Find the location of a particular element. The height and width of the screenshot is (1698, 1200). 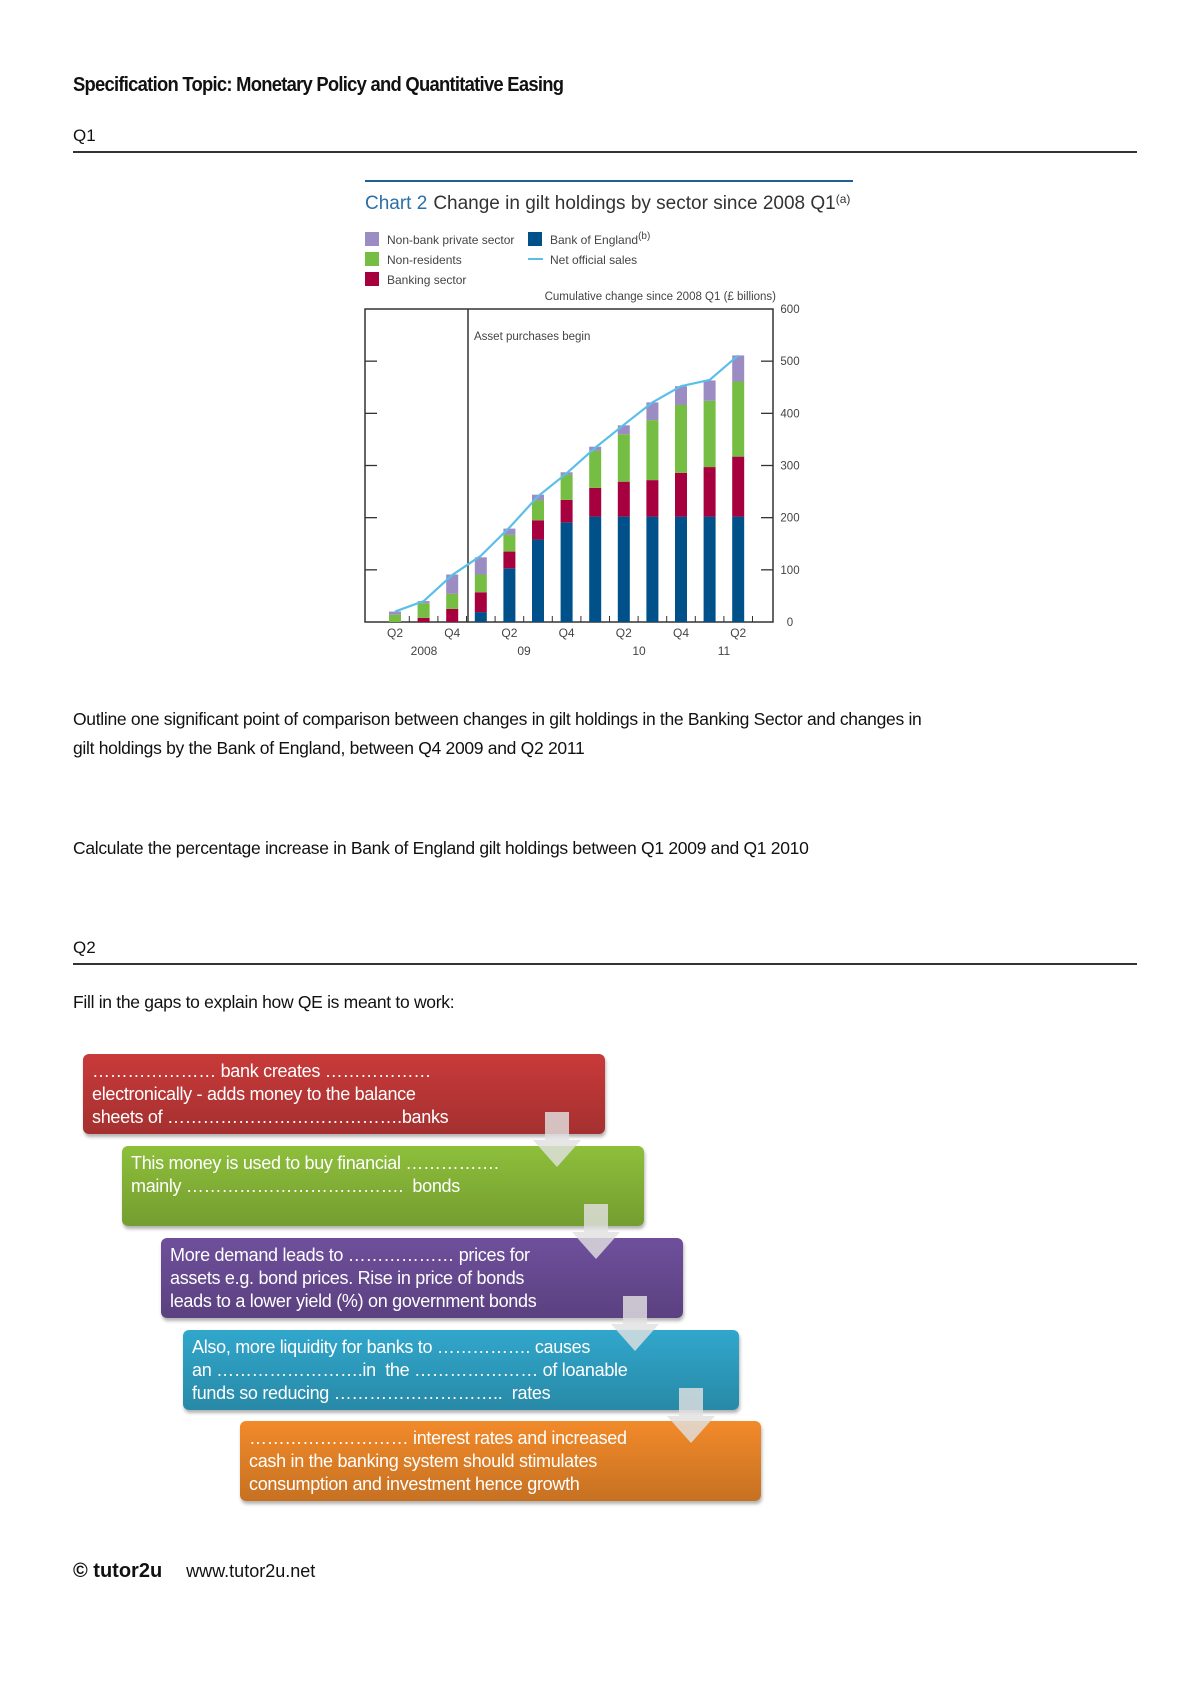

year-label: 10 is located at coordinates (639, 651).